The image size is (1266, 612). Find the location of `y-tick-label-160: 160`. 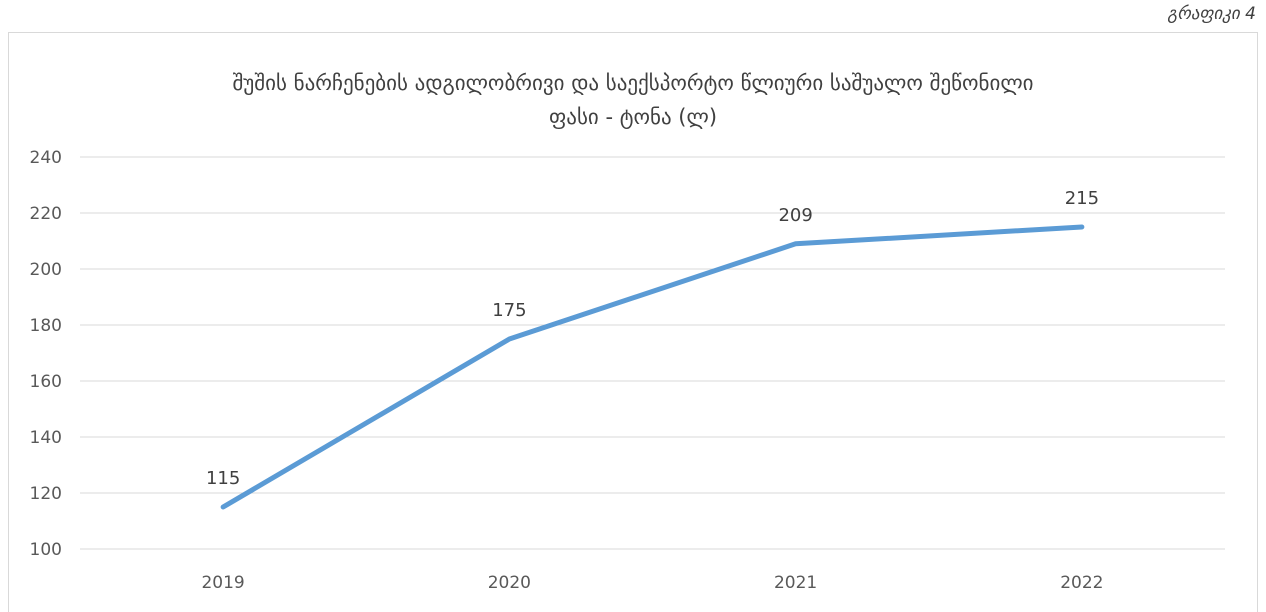

y-tick-label-160: 160 is located at coordinates (46, 382).